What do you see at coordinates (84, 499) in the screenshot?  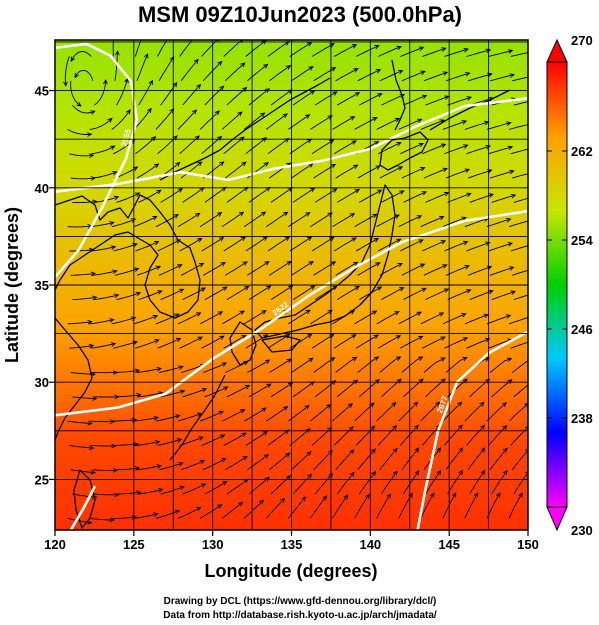 I see `coastline-taiwan` at bounding box center [84, 499].